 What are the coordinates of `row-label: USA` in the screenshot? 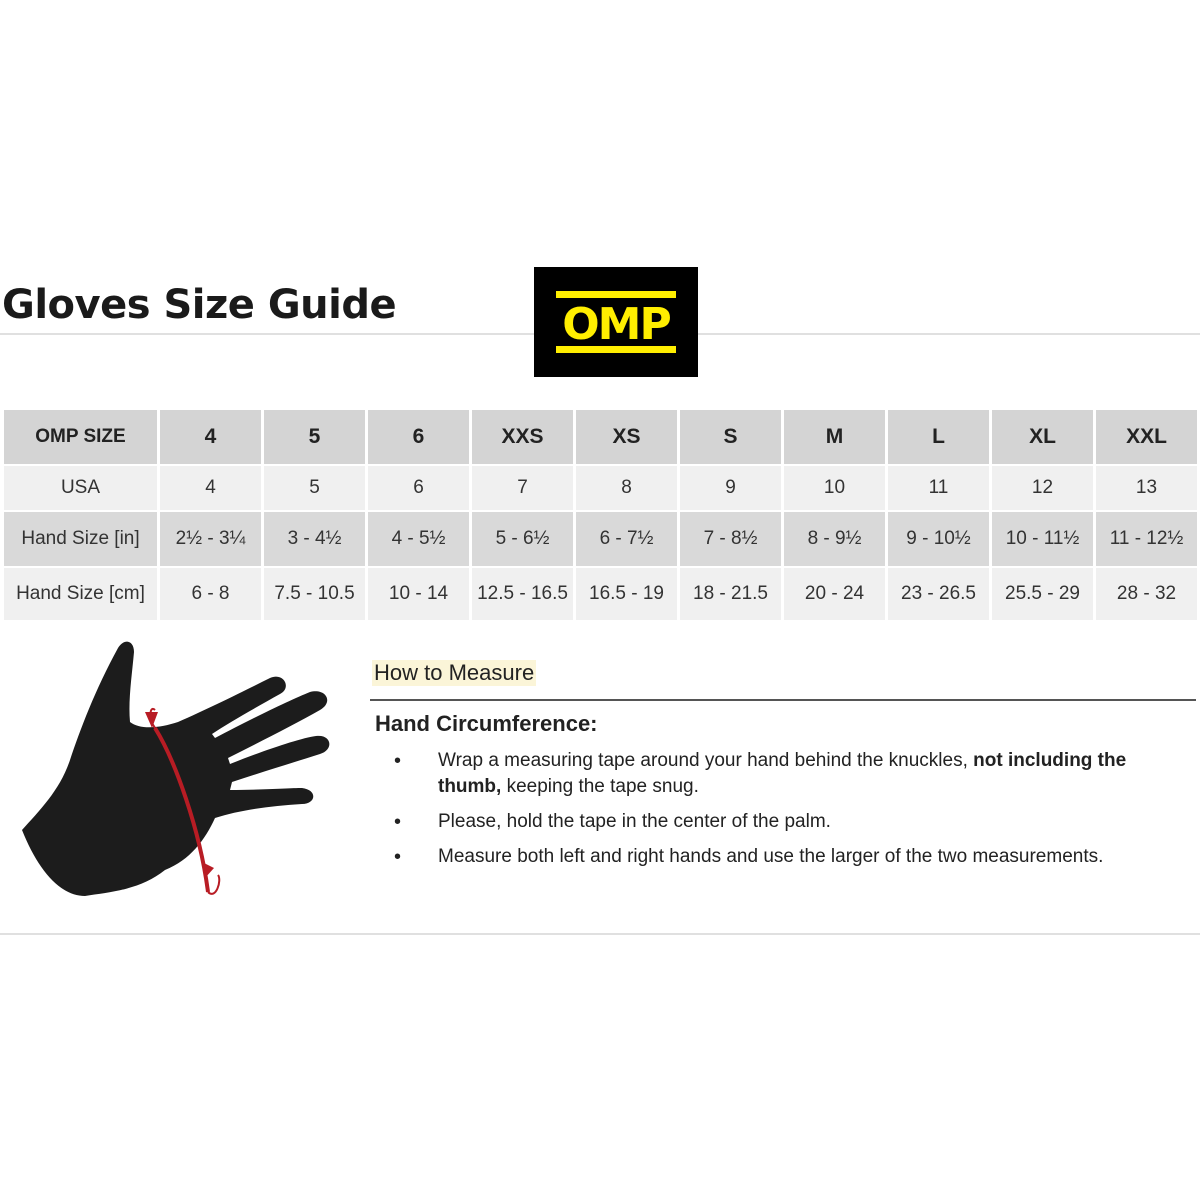 It's located at (80, 488).